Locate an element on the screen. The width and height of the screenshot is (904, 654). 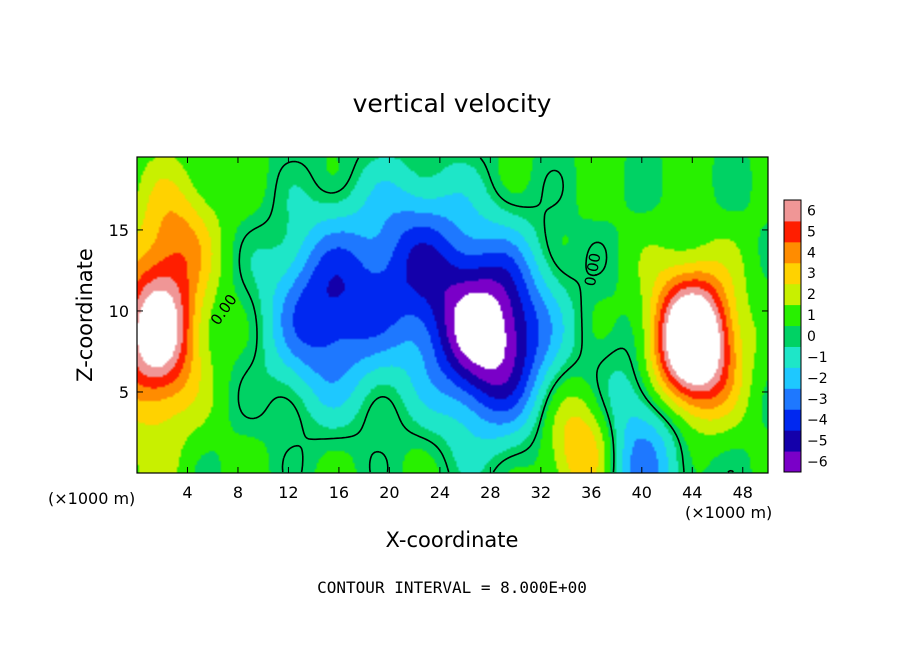
colorbar-tick-label: 5 is located at coordinates (811, 232).